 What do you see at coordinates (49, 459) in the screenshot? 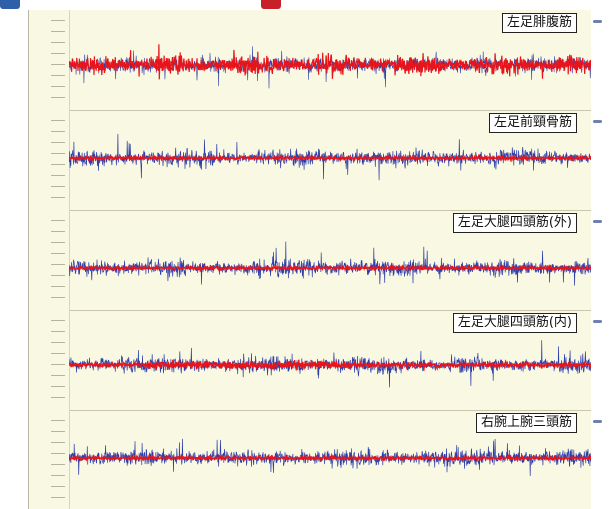
I see `channel-5-axis` at bounding box center [49, 459].